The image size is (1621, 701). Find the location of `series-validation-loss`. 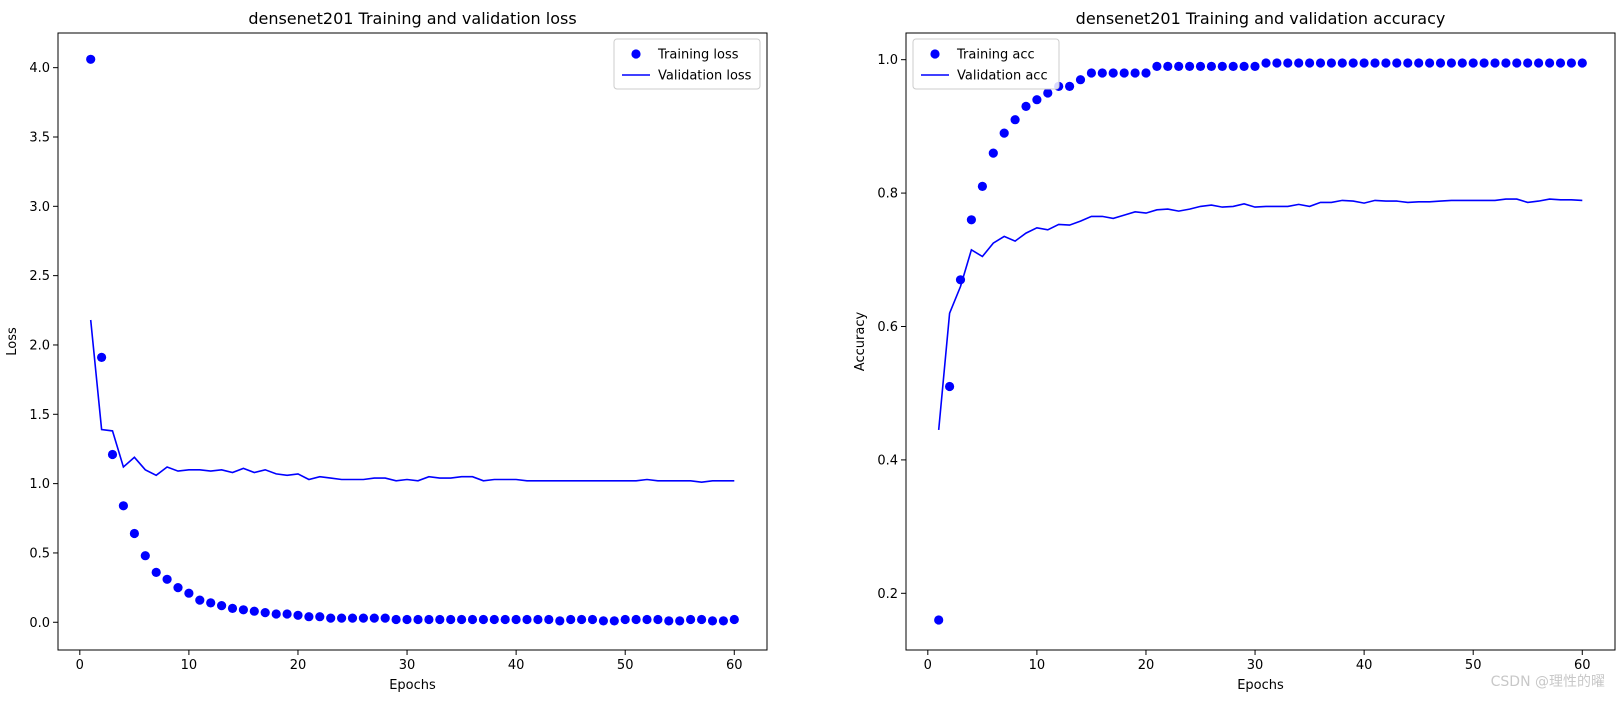

series-validation-loss is located at coordinates (412, 401).